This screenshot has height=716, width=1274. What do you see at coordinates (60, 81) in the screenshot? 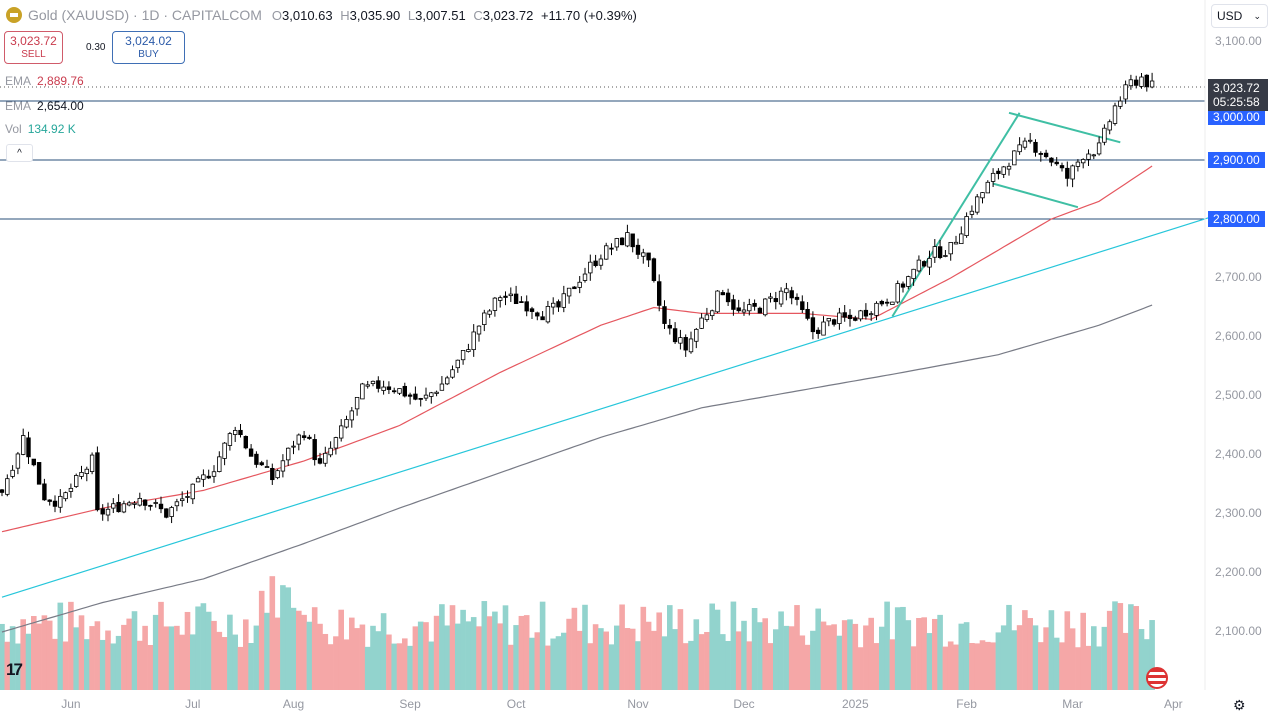
I see `ema-fast-value: 2,889.76` at bounding box center [60, 81].